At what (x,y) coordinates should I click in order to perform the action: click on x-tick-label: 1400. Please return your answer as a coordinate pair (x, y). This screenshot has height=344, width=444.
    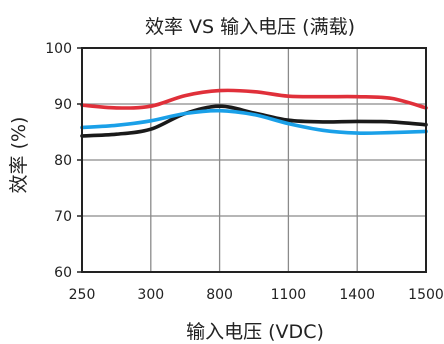
    Looking at the image, I should click on (357, 295).